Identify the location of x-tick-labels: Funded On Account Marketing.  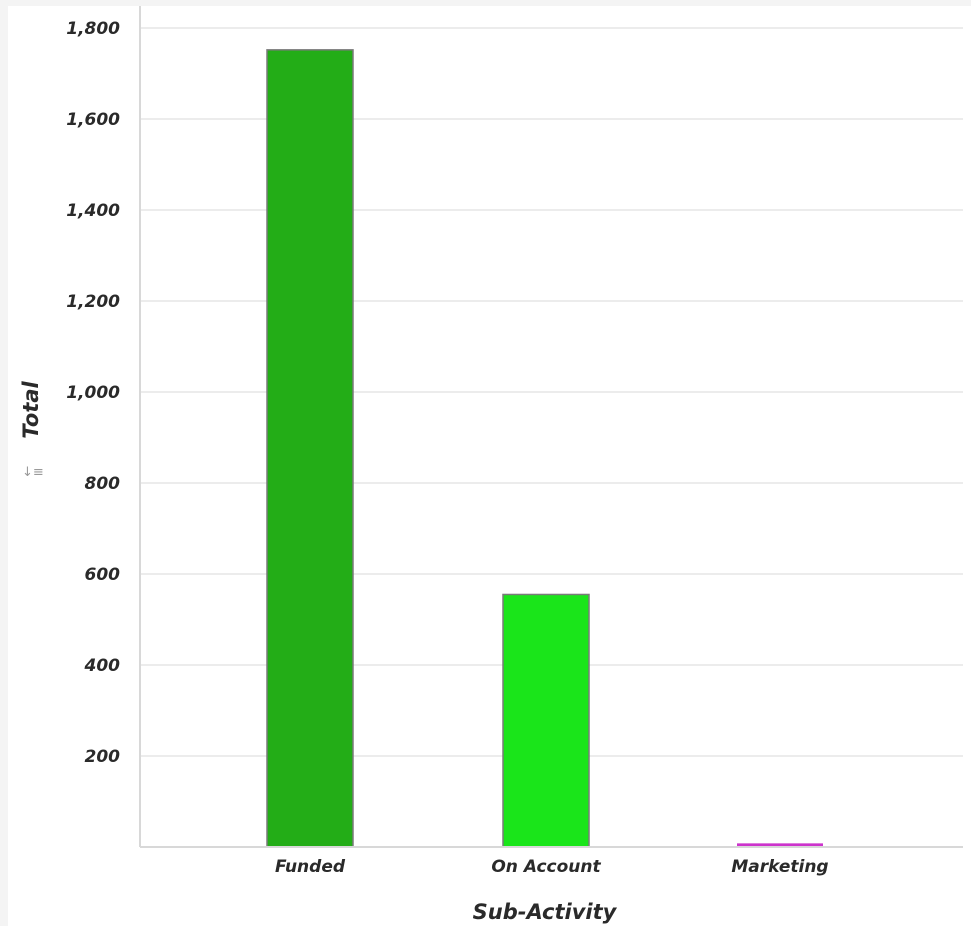
(552, 867).